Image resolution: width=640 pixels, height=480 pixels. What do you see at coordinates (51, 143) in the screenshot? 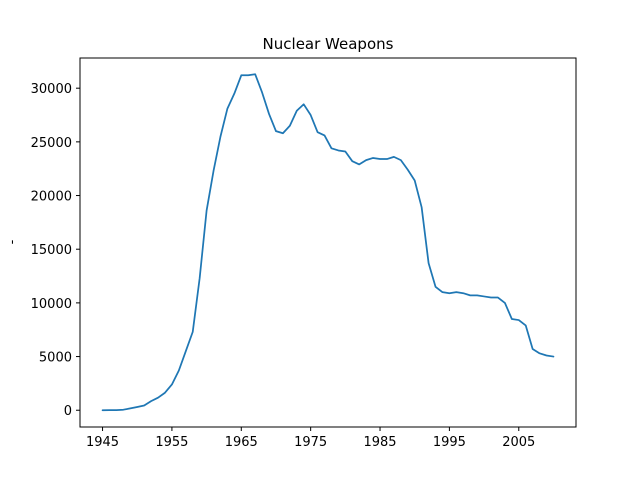
I see `y-tick-label: 25000` at bounding box center [51, 143].